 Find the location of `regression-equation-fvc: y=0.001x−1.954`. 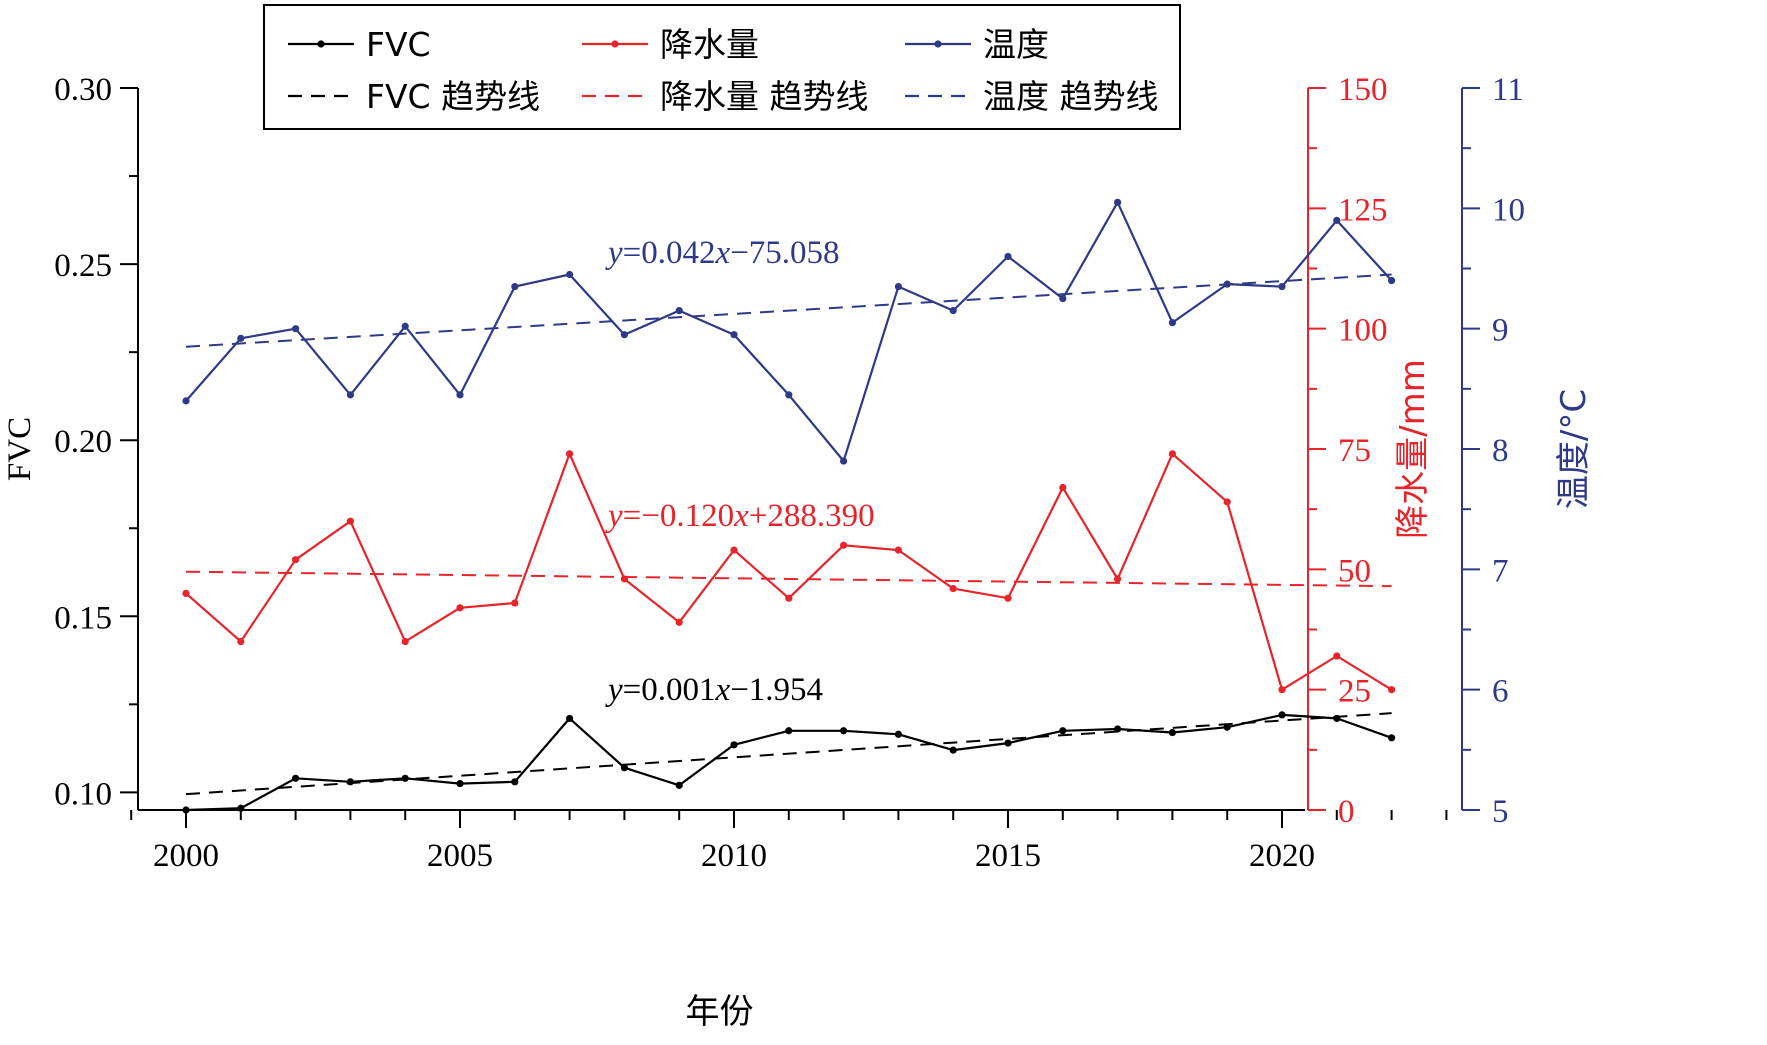

regression-equation-fvc: y=0.001x−1.954 is located at coordinates (714, 690).